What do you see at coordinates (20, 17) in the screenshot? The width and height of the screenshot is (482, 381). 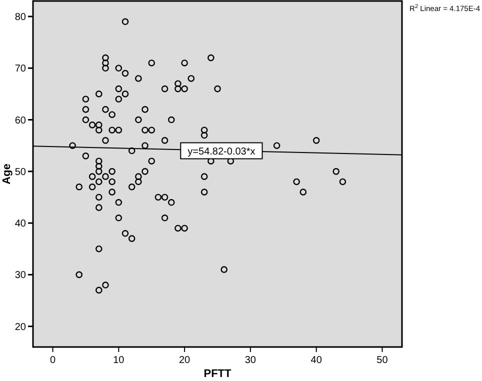 I see `y-tick-label: 80` at bounding box center [20, 17].